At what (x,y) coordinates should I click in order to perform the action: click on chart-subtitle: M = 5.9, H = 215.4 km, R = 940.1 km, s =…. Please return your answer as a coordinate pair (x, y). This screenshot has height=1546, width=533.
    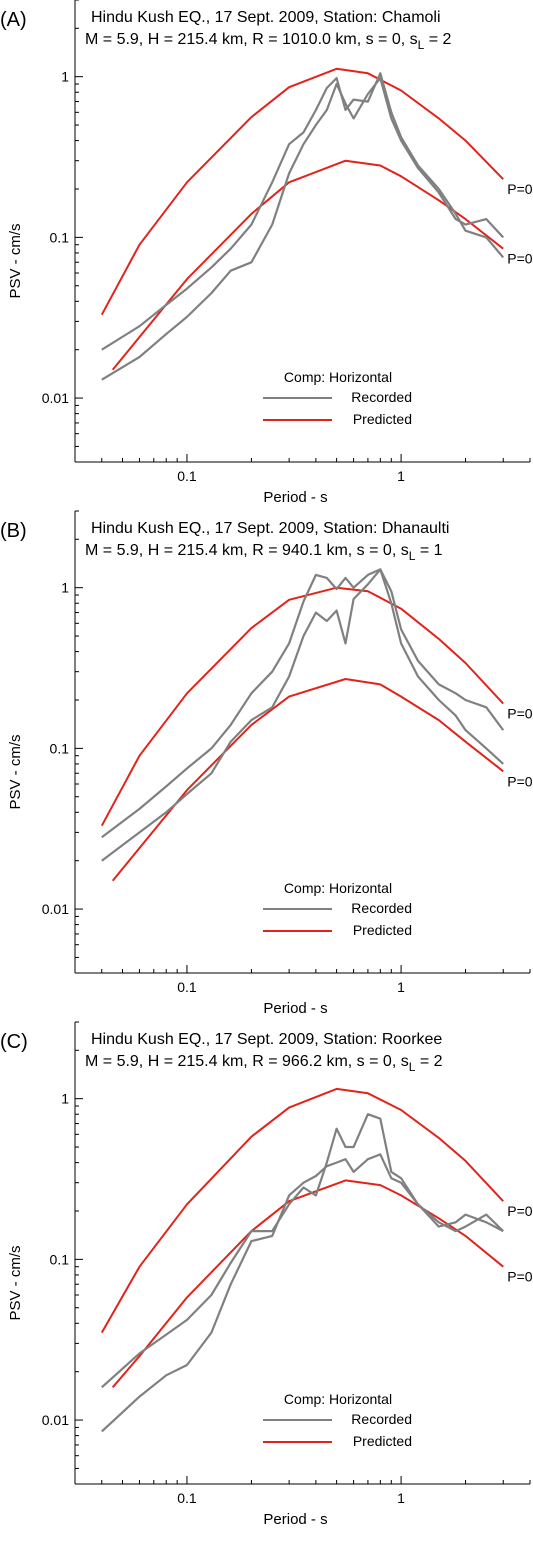
    Looking at the image, I should click on (264, 552).